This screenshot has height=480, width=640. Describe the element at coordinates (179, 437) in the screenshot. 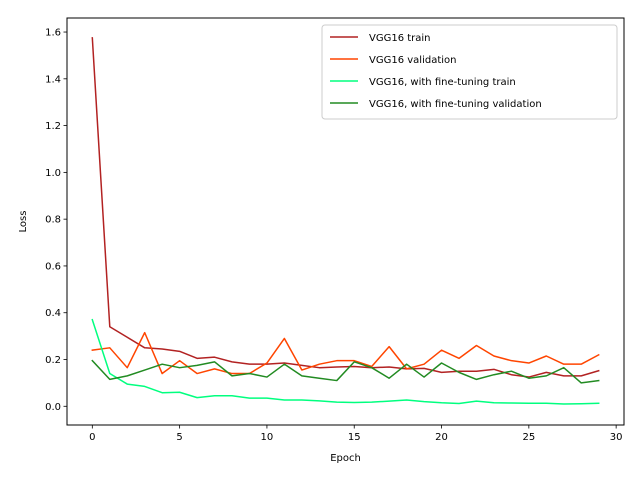

I see `x-tick-label: 5` at that location.